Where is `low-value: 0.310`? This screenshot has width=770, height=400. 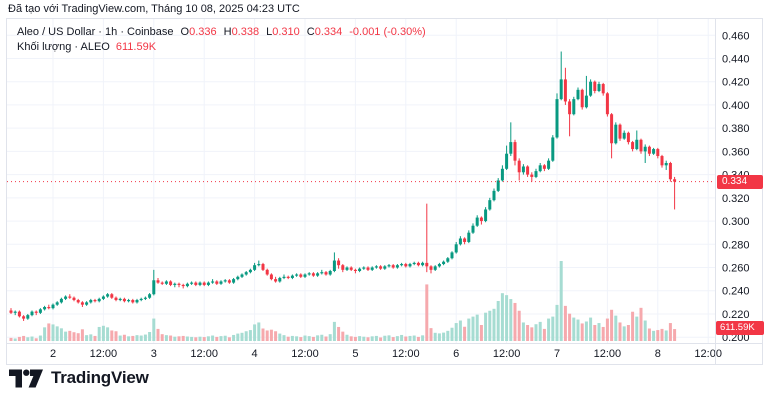 low-value: 0.310 is located at coordinates (286, 32).